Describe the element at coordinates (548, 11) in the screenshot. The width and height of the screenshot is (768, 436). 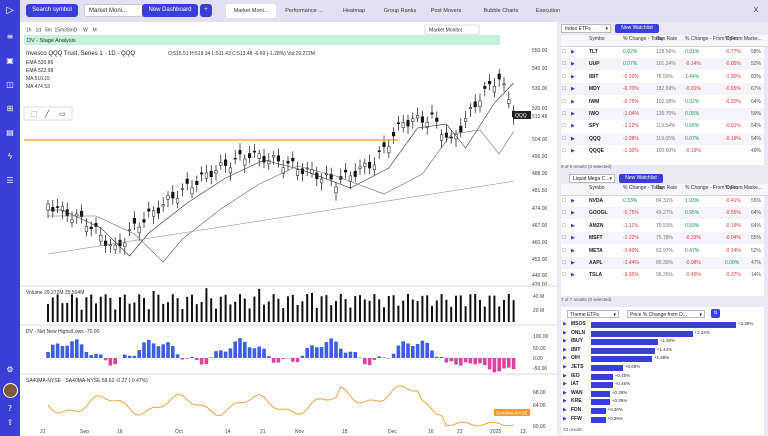
I see `tab-execution: Execution` at that location.